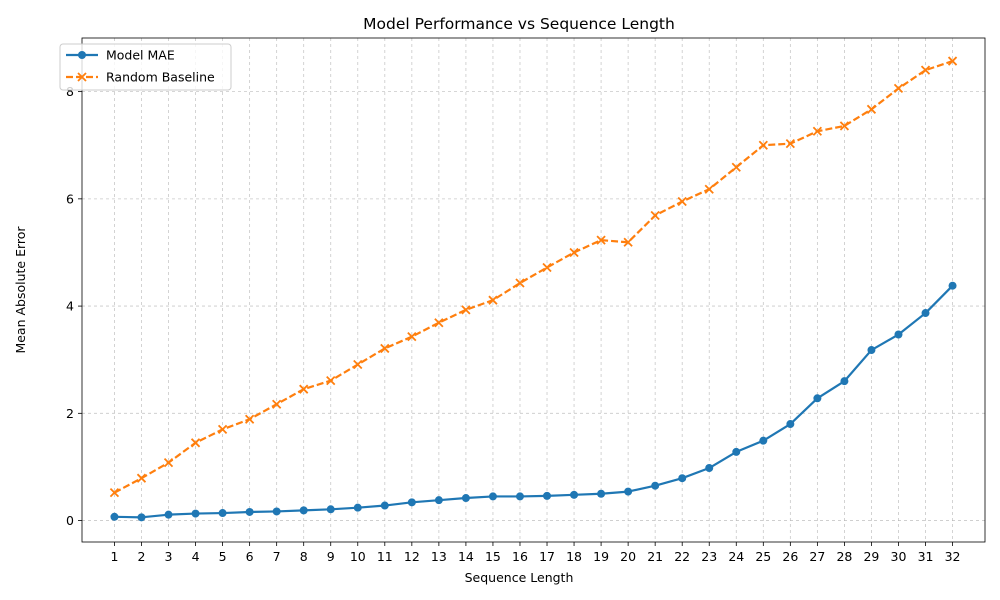 The image size is (1000, 600). I want to click on y-axis-label: Mean Absolute Error, so click(20, 290).